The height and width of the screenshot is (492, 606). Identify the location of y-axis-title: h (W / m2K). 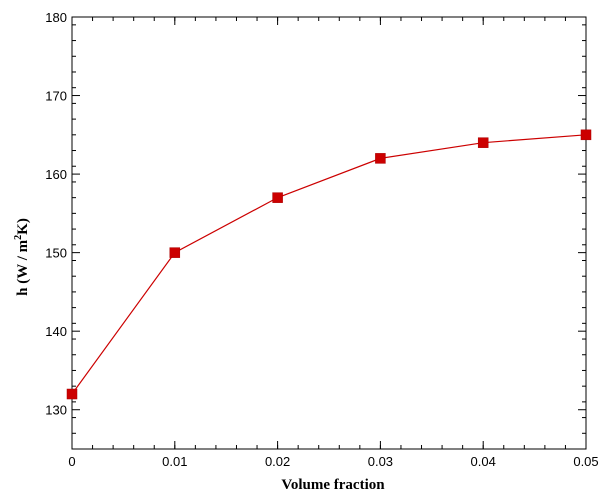
(22, 257).